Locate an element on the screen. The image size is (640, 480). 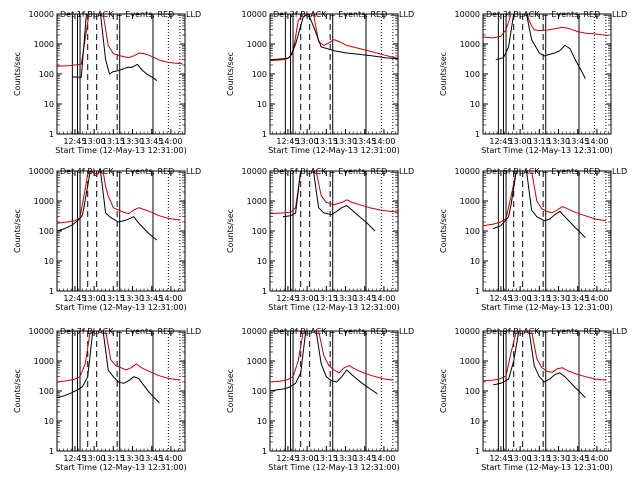
chart-title: Det 6f BLACK = Events, RED = LLD is located at coordinates (556, 171).